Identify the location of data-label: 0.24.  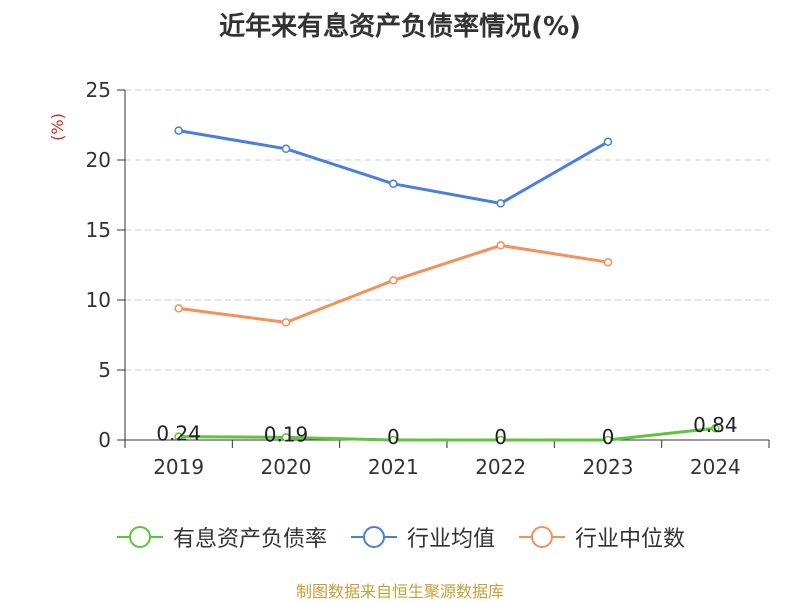
(178, 434).